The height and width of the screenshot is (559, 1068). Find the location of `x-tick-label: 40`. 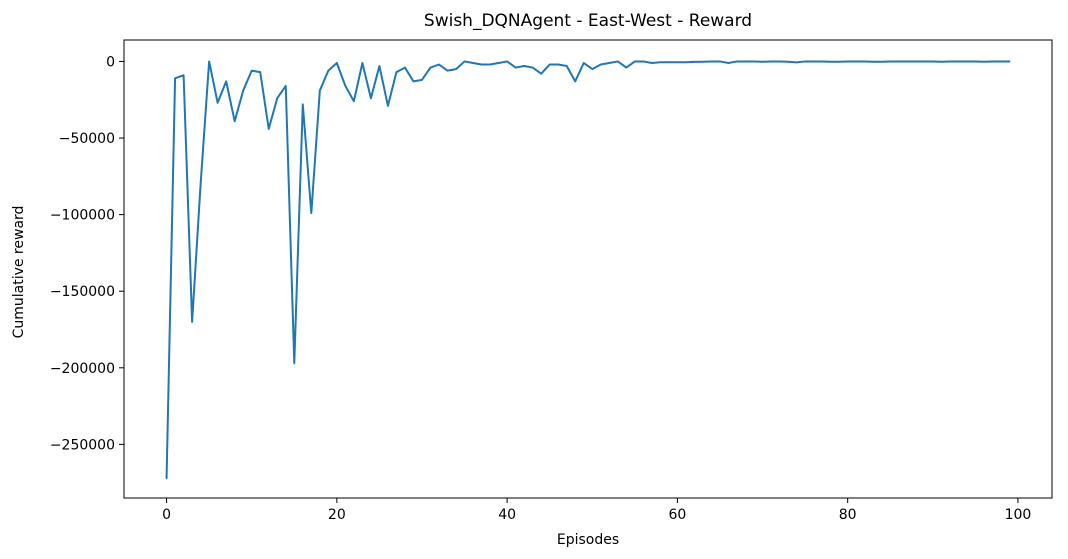

x-tick-label: 40 is located at coordinates (507, 515).